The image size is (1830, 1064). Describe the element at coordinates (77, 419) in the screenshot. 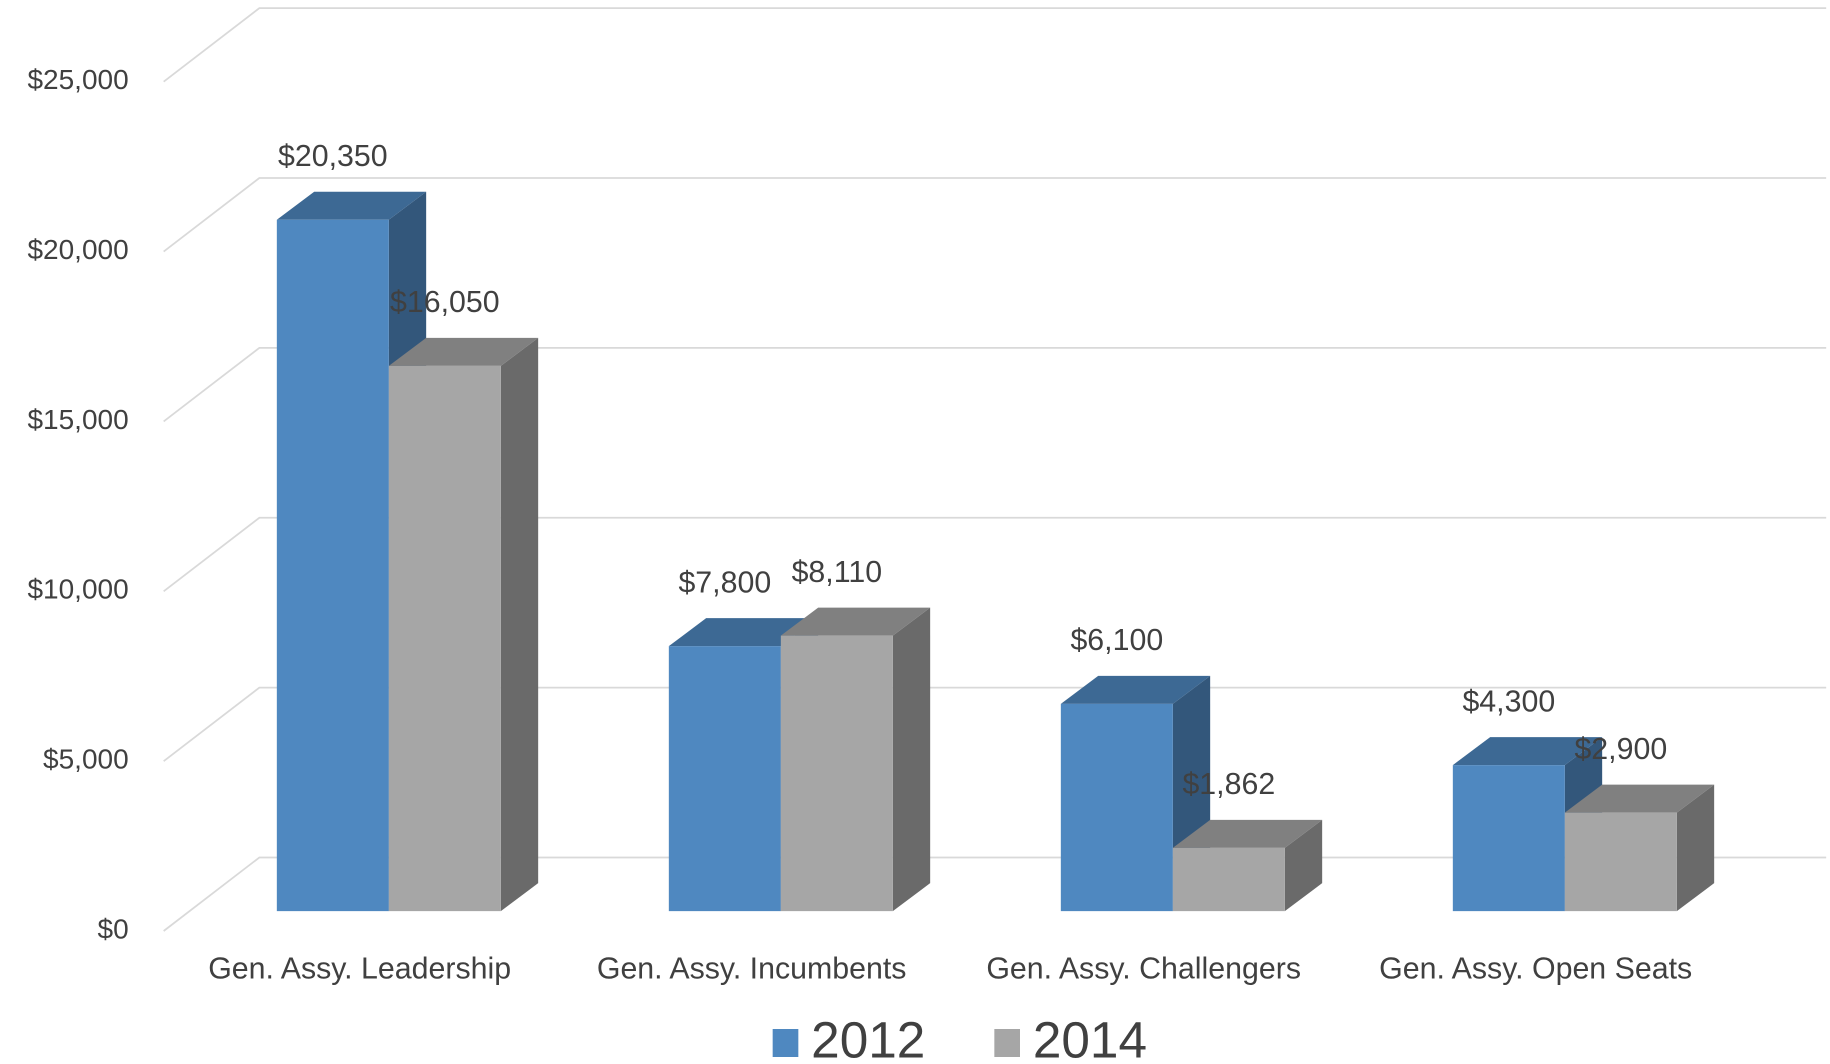

I see `y-tick-label: $15,000` at that location.